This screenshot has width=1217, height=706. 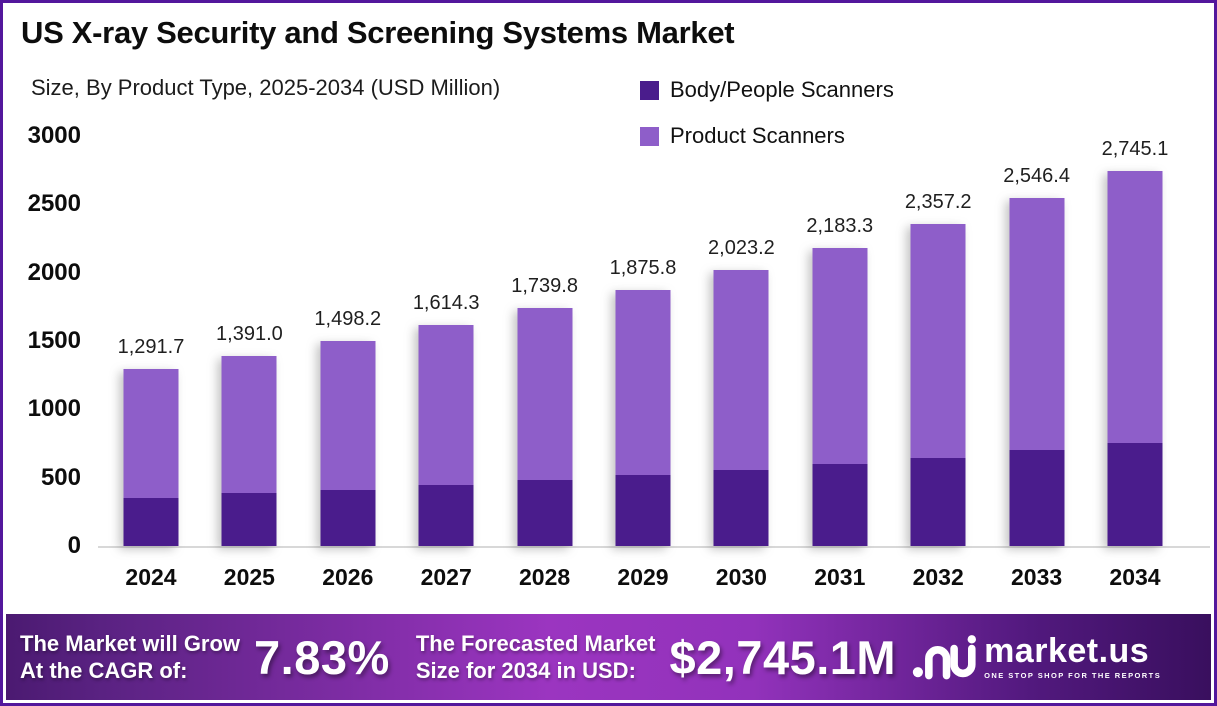 I want to click on cagr-label: The Market will Grow At the CAGR of:, so click(x=130, y=657).